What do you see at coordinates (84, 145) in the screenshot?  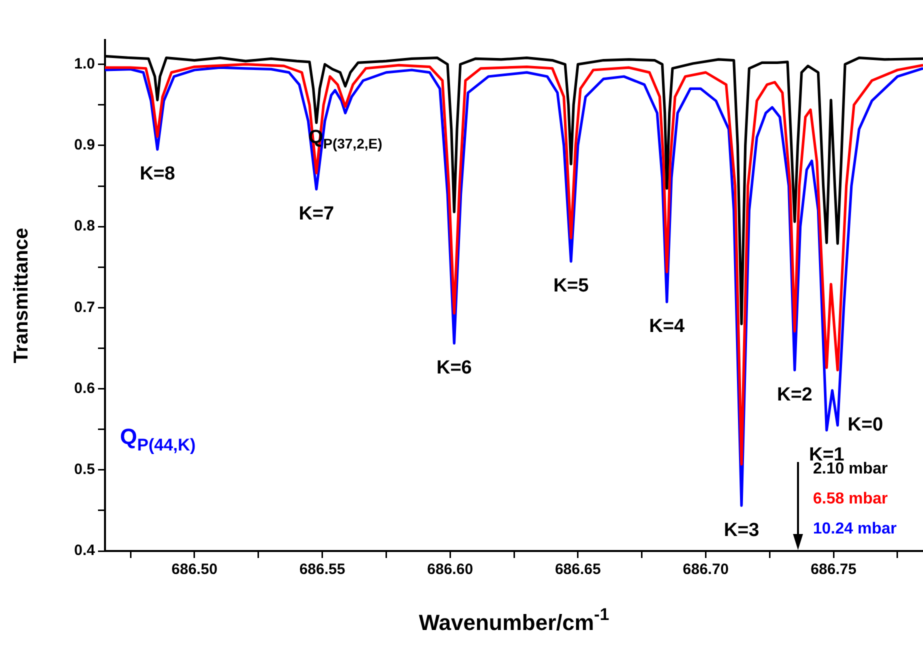 I see `y-tick-label: 0.9` at bounding box center [84, 145].